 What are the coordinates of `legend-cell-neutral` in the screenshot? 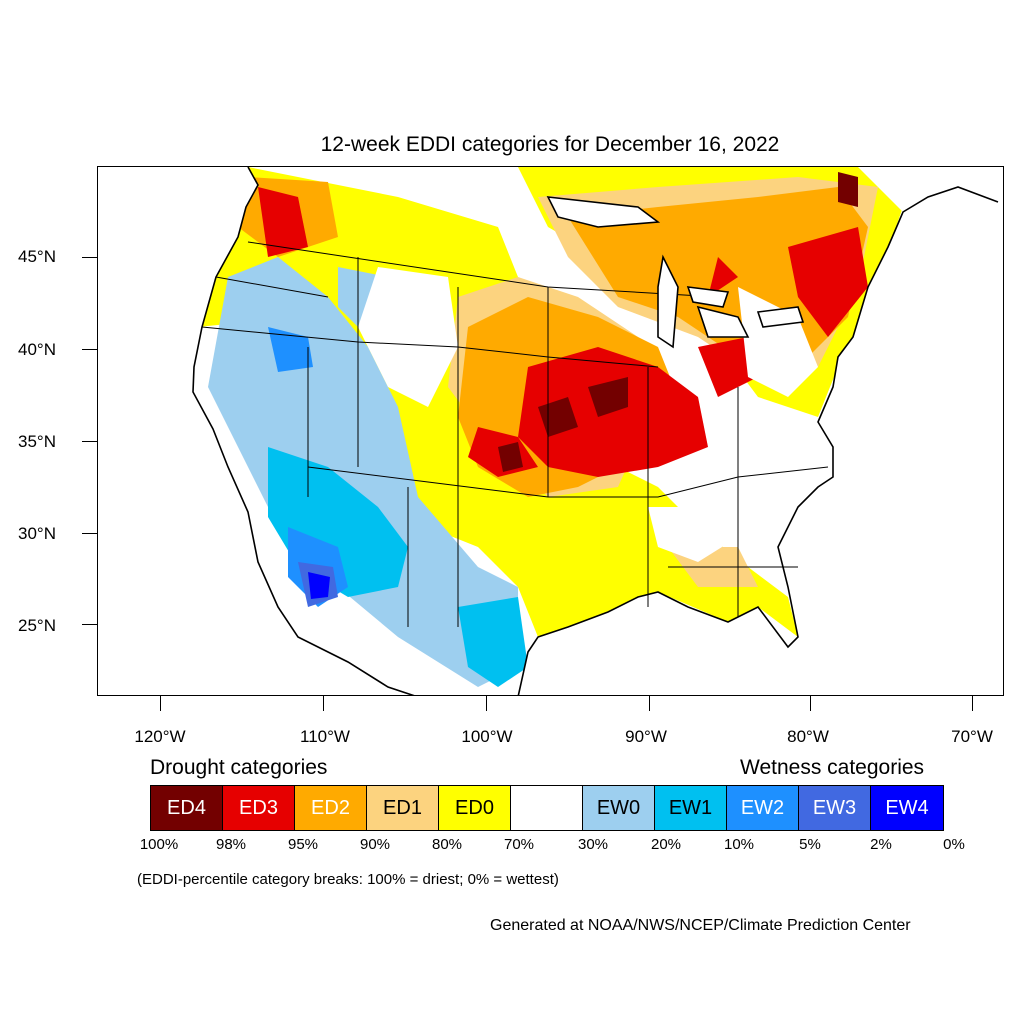 It's located at (547, 808).